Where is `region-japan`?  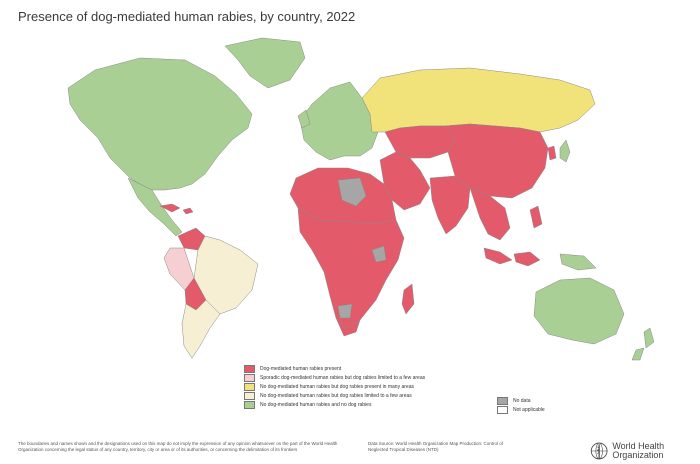 region-japan is located at coordinates (565, 151).